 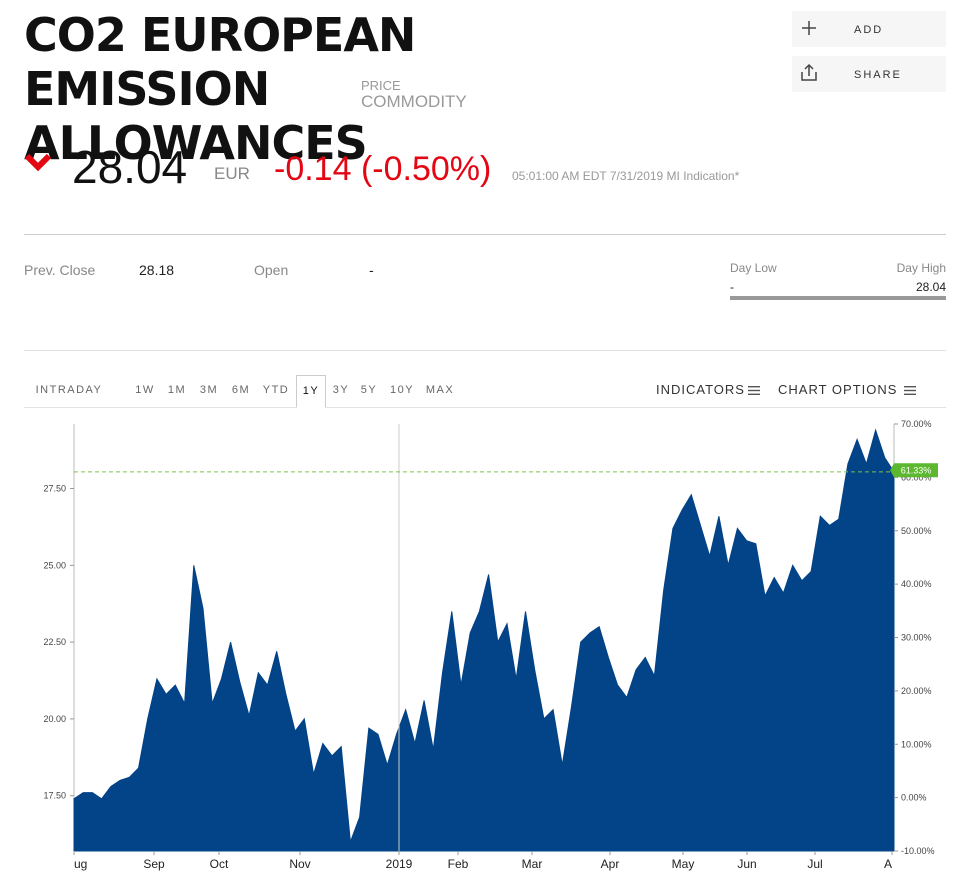 What do you see at coordinates (916, 531) in the screenshot?
I see `right-tick-label: 50.00%` at bounding box center [916, 531].